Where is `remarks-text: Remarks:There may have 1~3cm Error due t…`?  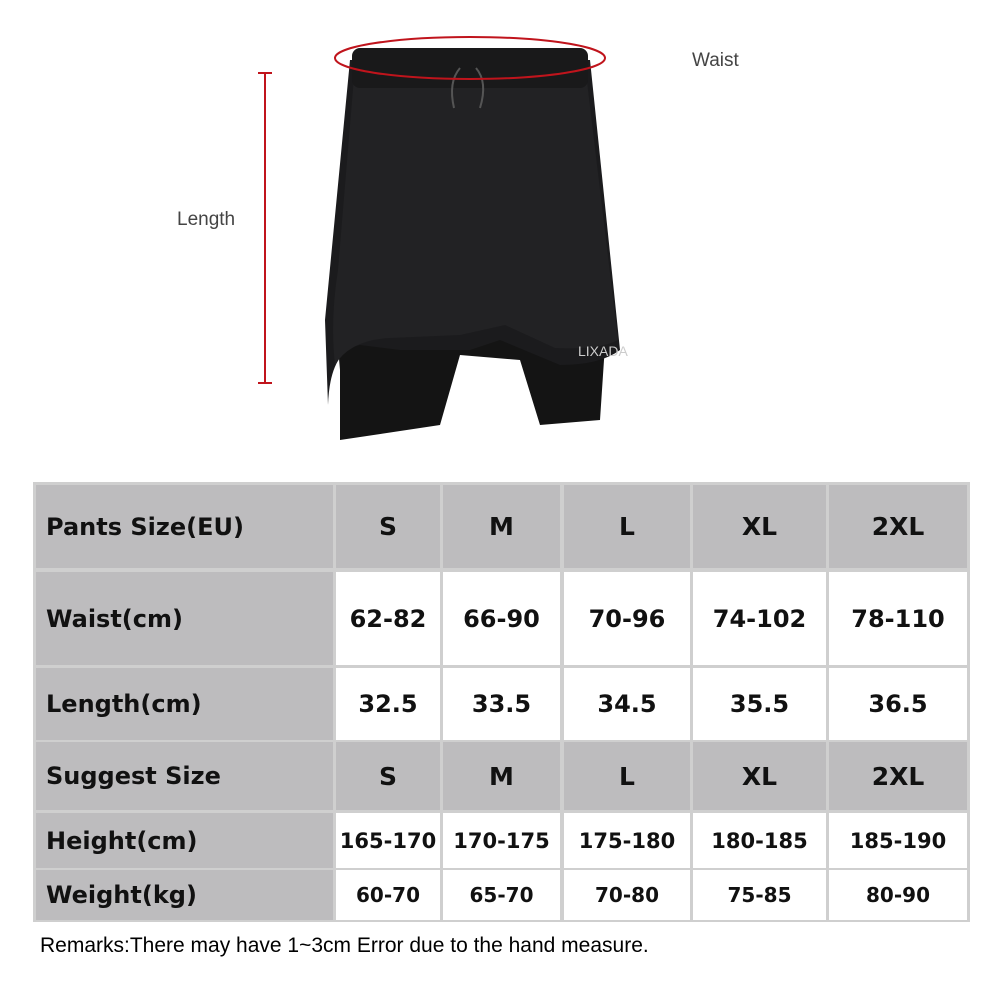 remarks-text: Remarks:There may have 1~3cm Error due t… is located at coordinates (344, 945).